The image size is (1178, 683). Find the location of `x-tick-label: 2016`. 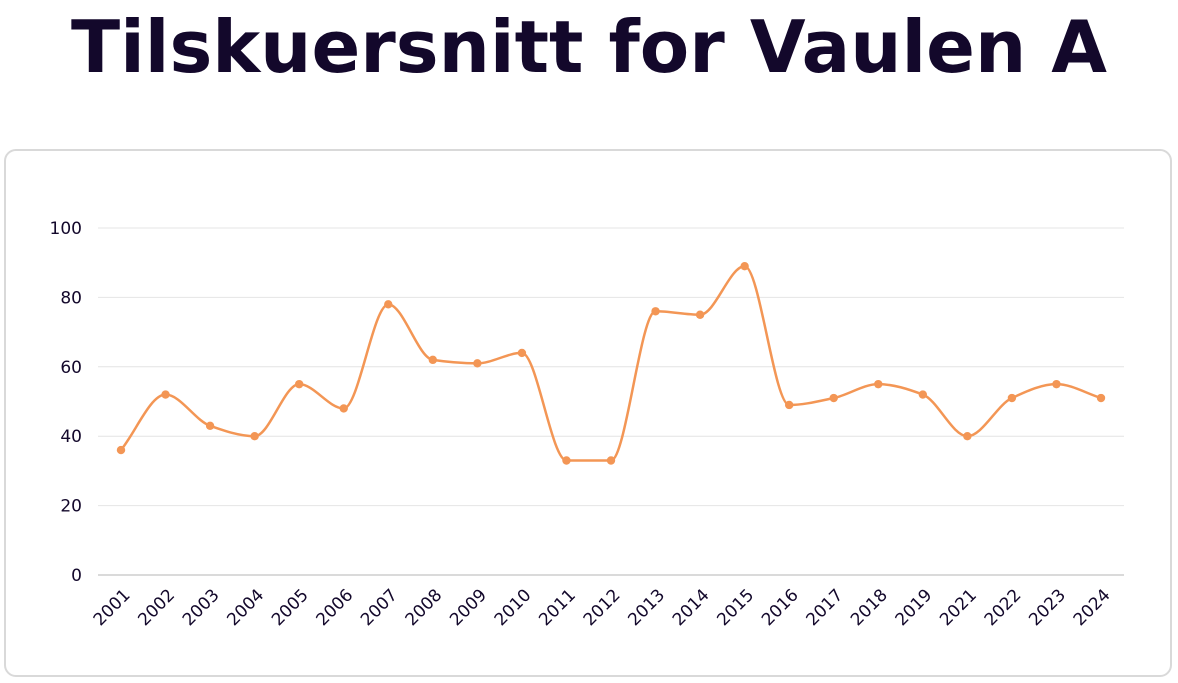

x-tick-label: 2016 is located at coordinates (780, 607).